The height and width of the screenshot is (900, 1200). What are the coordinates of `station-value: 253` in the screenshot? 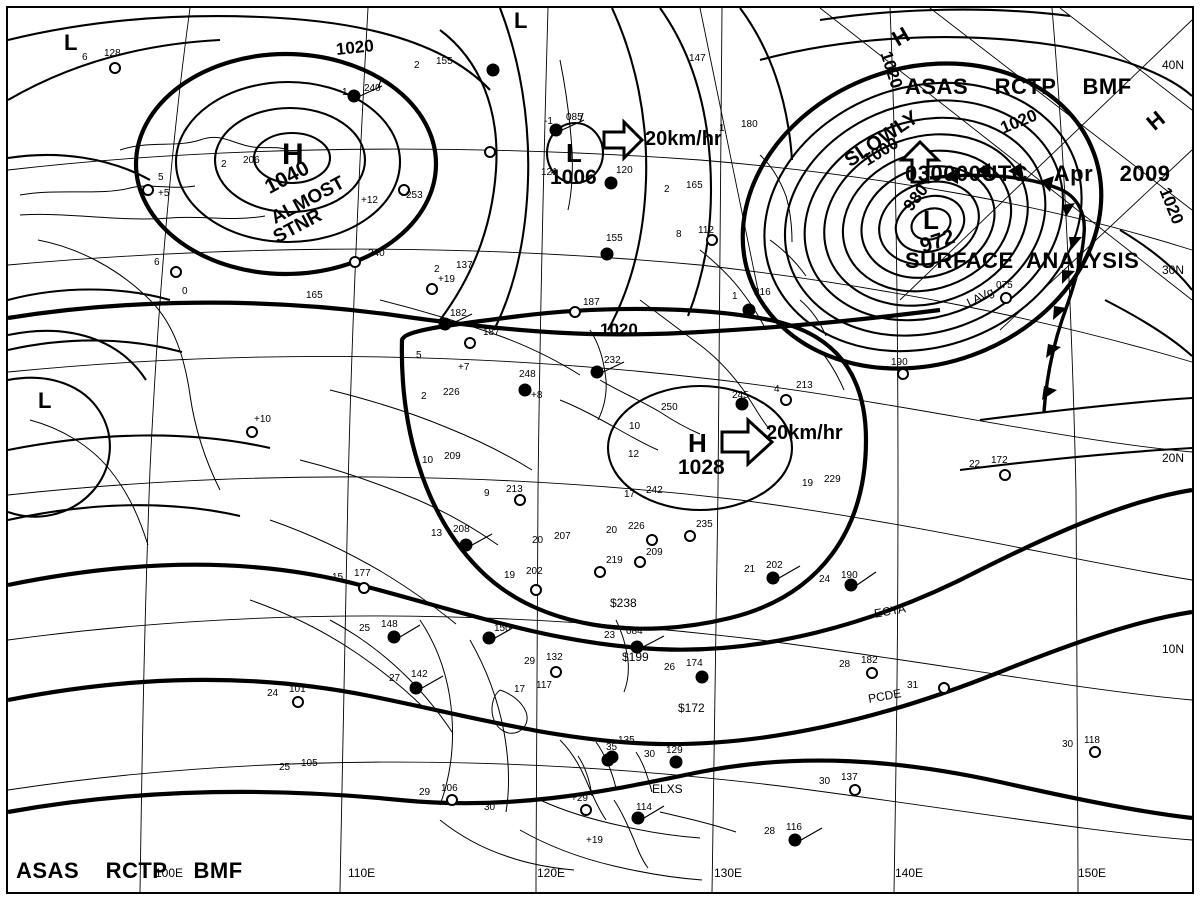 It's located at (414, 195).